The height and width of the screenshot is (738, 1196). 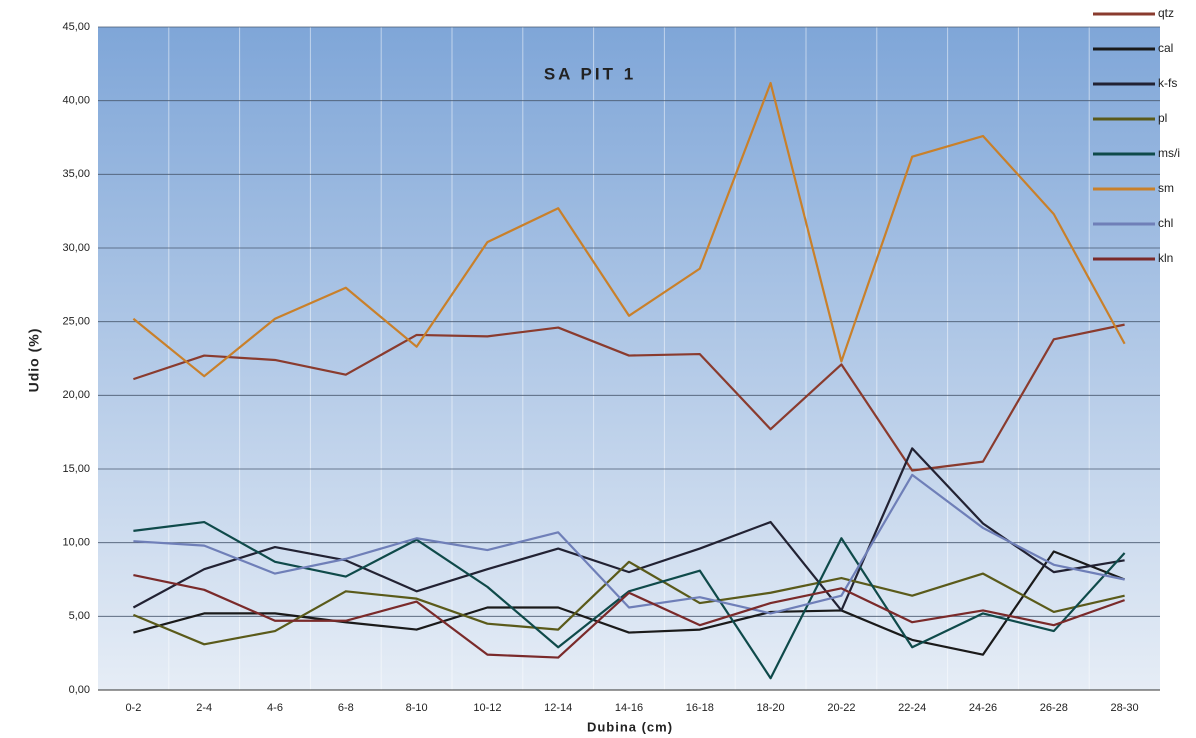 What do you see at coordinates (700, 708) in the screenshot?
I see `x-tick-label: 16-18` at bounding box center [700, 708].